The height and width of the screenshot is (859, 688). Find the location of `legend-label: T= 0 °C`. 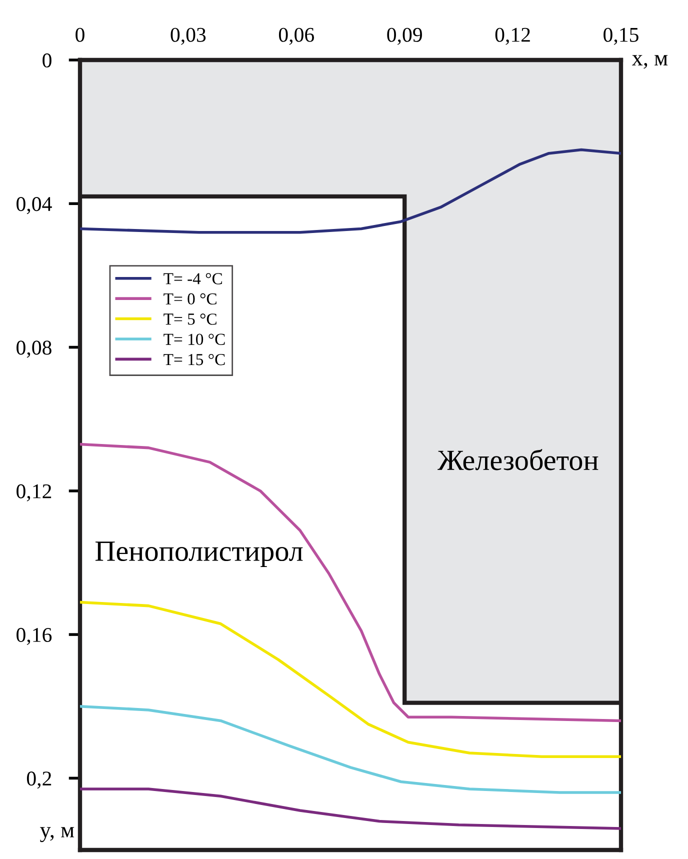

legend-label: T= 0 °C is located at coordinates (190, 299).